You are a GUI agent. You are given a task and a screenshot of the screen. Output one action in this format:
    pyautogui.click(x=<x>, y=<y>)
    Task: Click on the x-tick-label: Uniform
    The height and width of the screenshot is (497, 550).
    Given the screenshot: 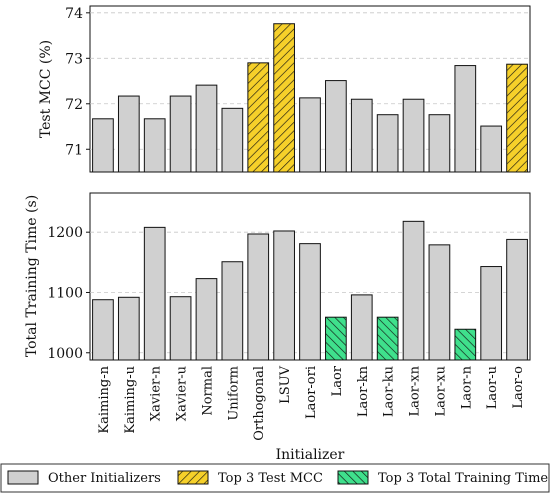 What is the action you would take?
    pyautogui.click(x=233, y=393)
    